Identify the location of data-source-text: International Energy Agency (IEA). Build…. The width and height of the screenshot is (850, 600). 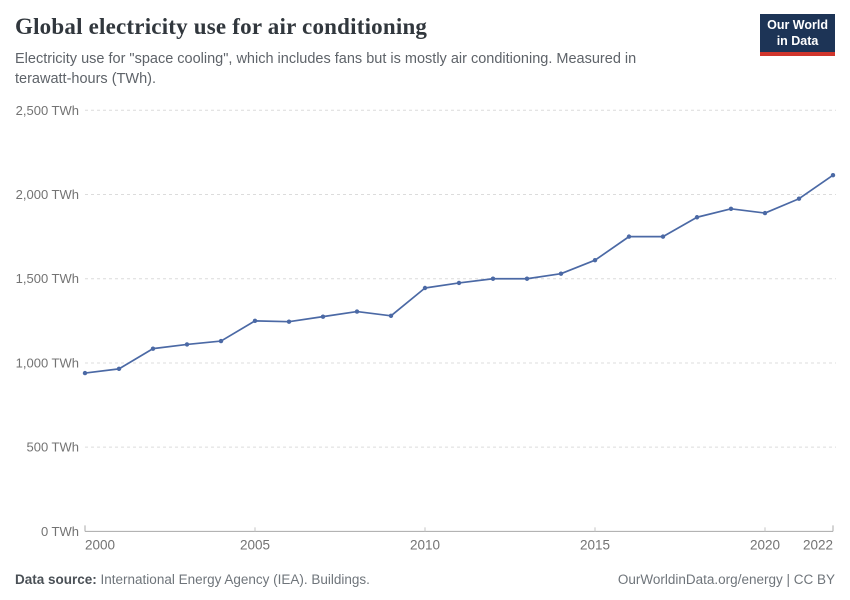
(233, 579).